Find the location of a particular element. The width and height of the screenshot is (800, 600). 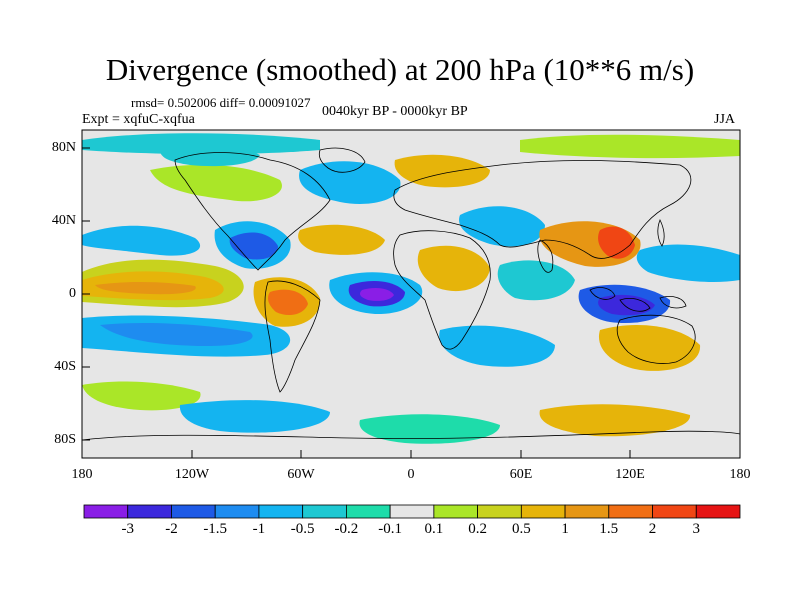

lon-label: 120W is located at coordinates (192, 474).